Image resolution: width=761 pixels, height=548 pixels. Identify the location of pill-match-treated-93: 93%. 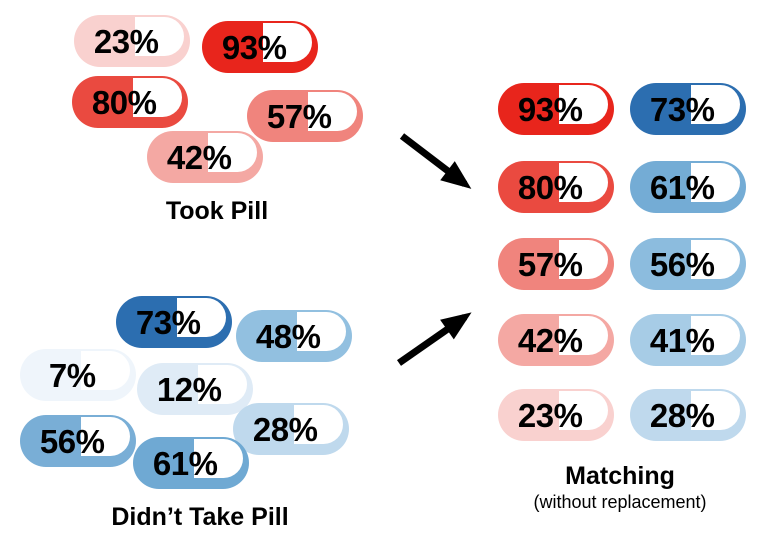
(556, 109).